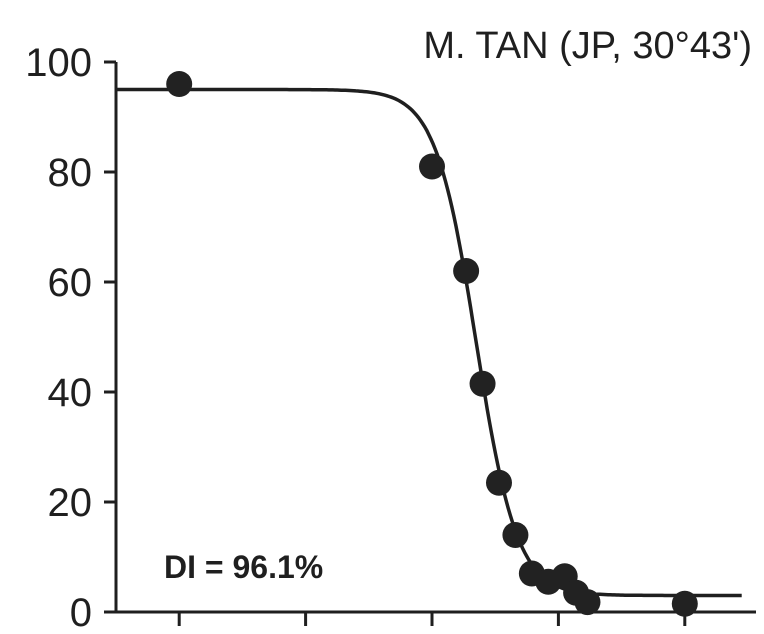 This screenshot has height=634, width=764. What do you see at coordinates (70, 503) in the screenshot?
I see `y-tick-label: 20` at bounding box center [70, 503].